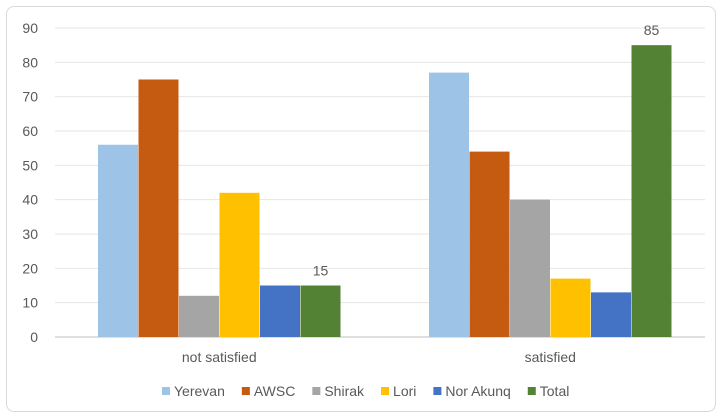  Describe the element at coordinates (30, 234) in the screenshot. I see `y-tick-label: 30` at that location.